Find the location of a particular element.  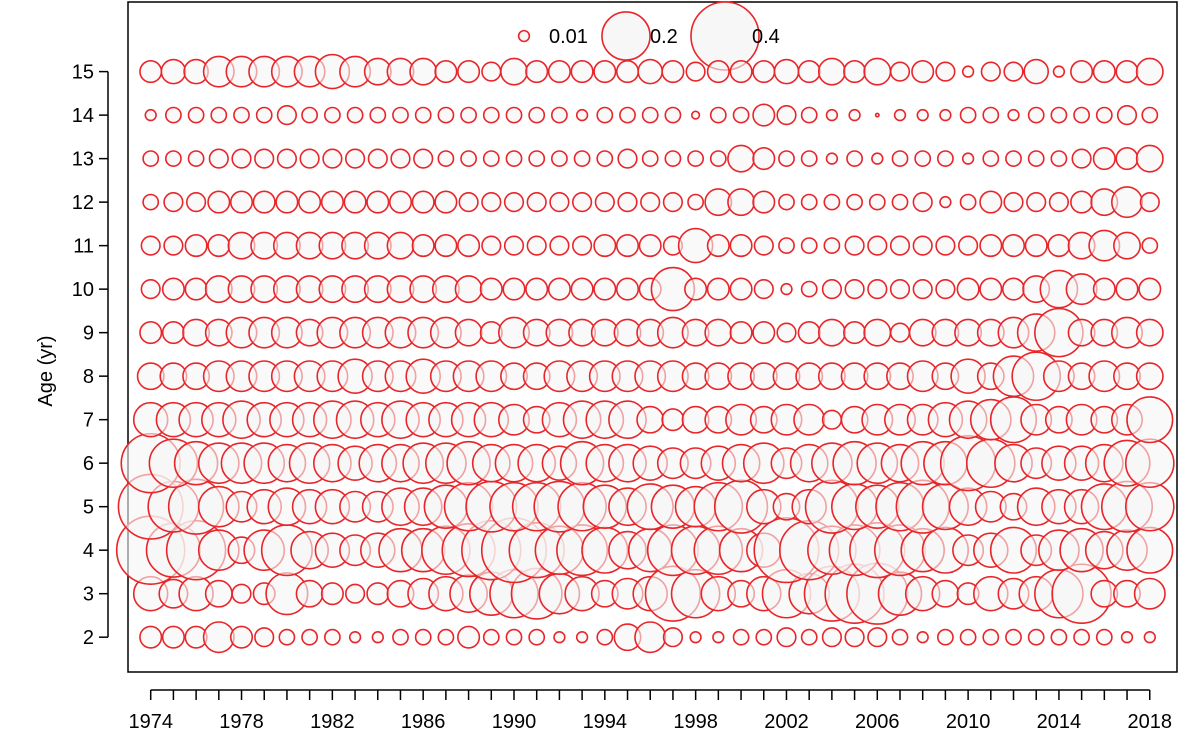

bubble-age-15-year-1990 is located at coordinates (514, 71).